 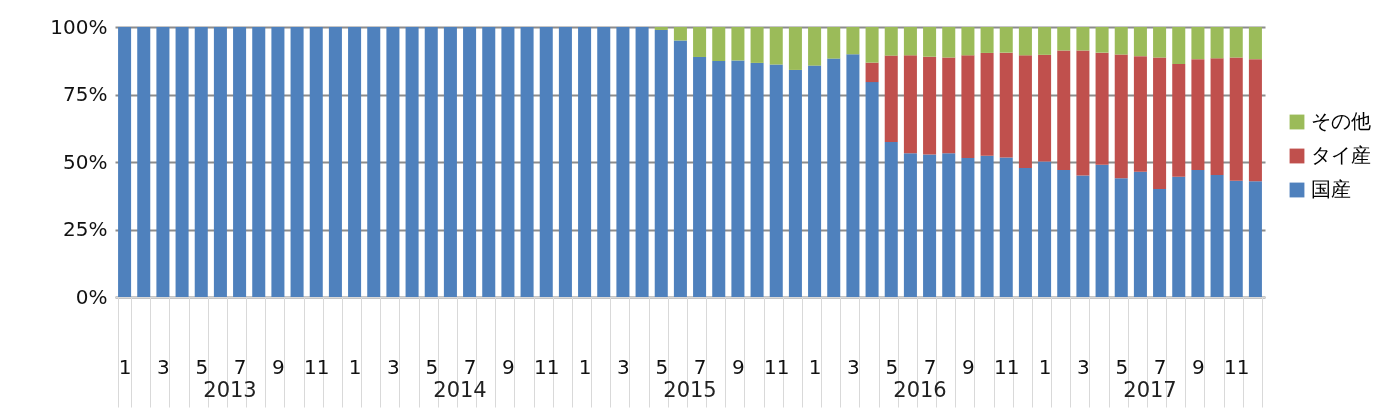 I want to click on text: 2017, so click(x=1150, y=390).